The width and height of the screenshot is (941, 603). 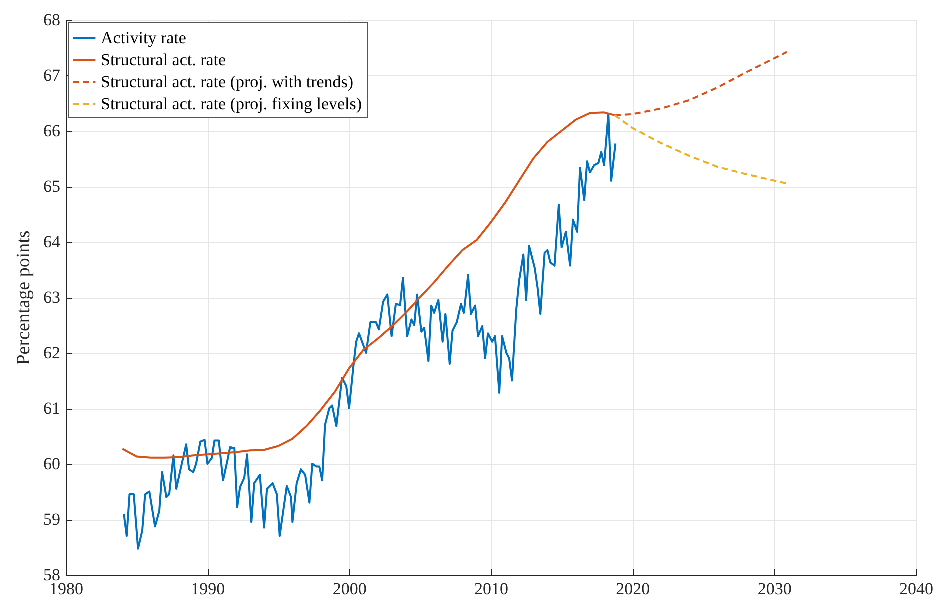 What do you see at coordinates (701, 149) in the screenshot?
I see `line-series` at bounding box center [701, 149].